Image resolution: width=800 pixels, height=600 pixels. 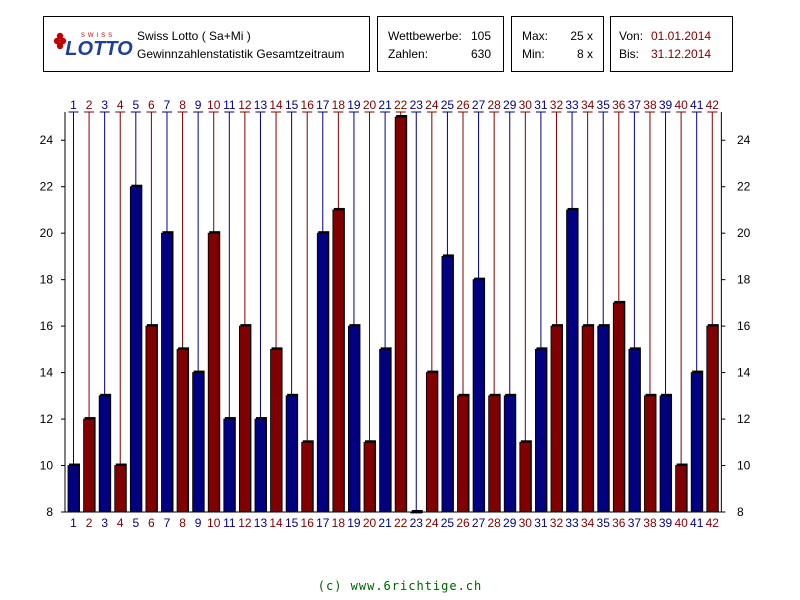 What do you see at coordinates (584, 54) in the screenshot?
I see `min-value: 8 x` at bounding box center [584, 54].